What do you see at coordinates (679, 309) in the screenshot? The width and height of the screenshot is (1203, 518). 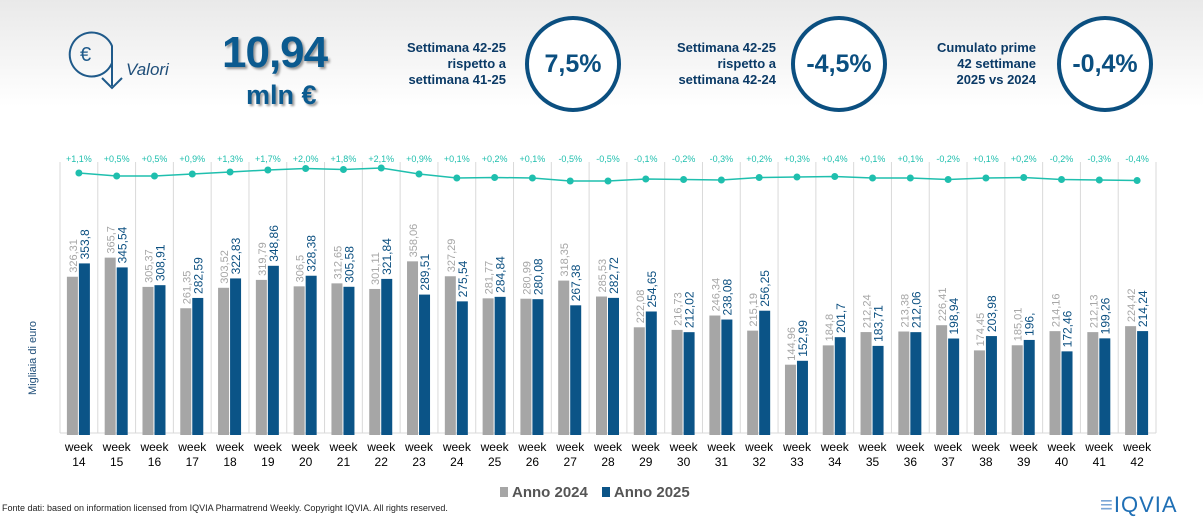 I see `data-label-2024: 216,73` at bounding box center [679, 309].